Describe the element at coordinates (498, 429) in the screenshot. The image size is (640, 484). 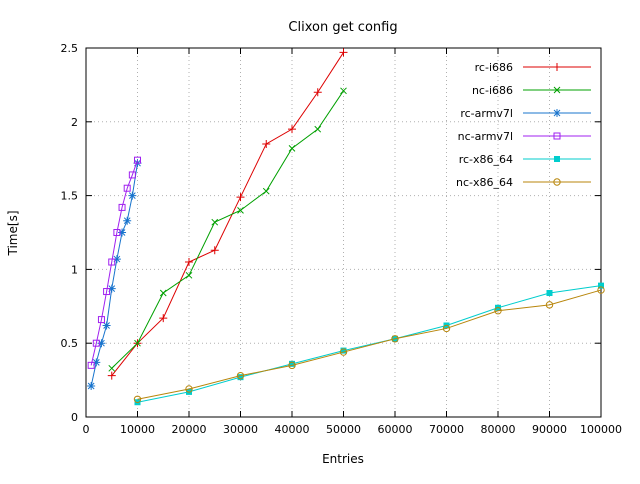
I see `svg-text: 80000` at that location.